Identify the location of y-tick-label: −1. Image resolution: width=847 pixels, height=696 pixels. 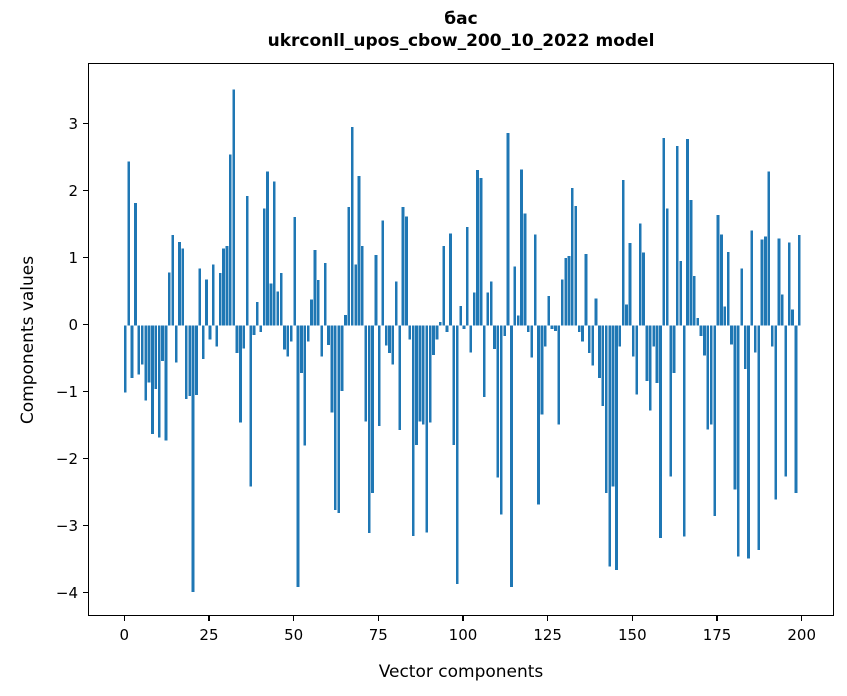
(66, 391).